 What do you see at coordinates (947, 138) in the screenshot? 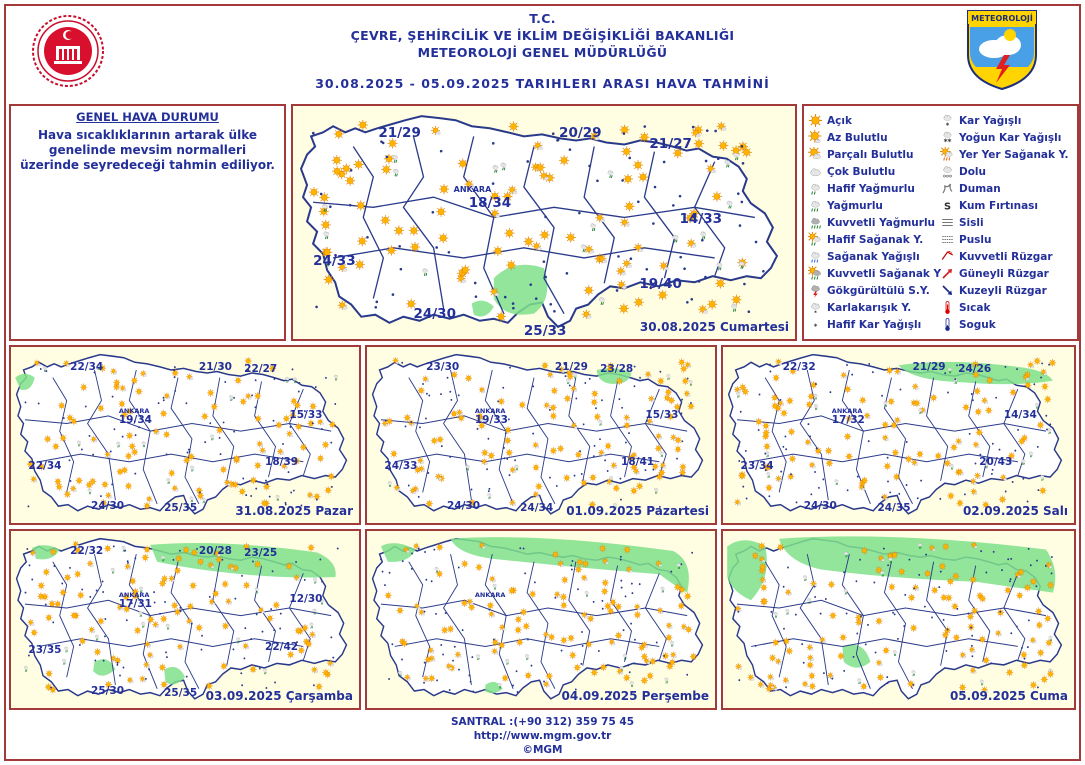
I see `heavy-snow-icon: **` at bounding box center [947, 138].